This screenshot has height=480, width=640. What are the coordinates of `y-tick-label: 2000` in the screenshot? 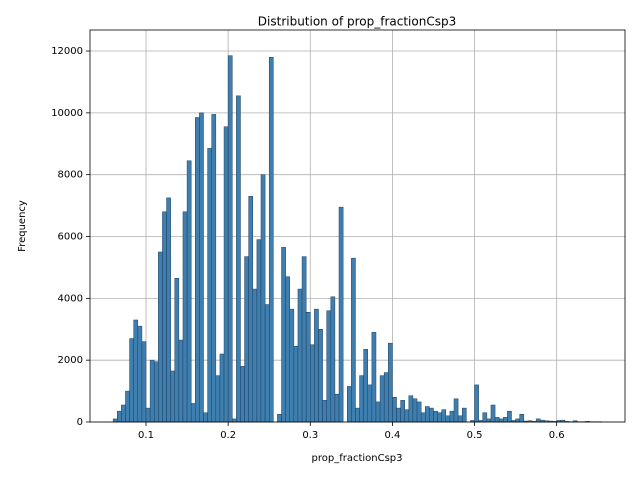 It's located at (70, 360).